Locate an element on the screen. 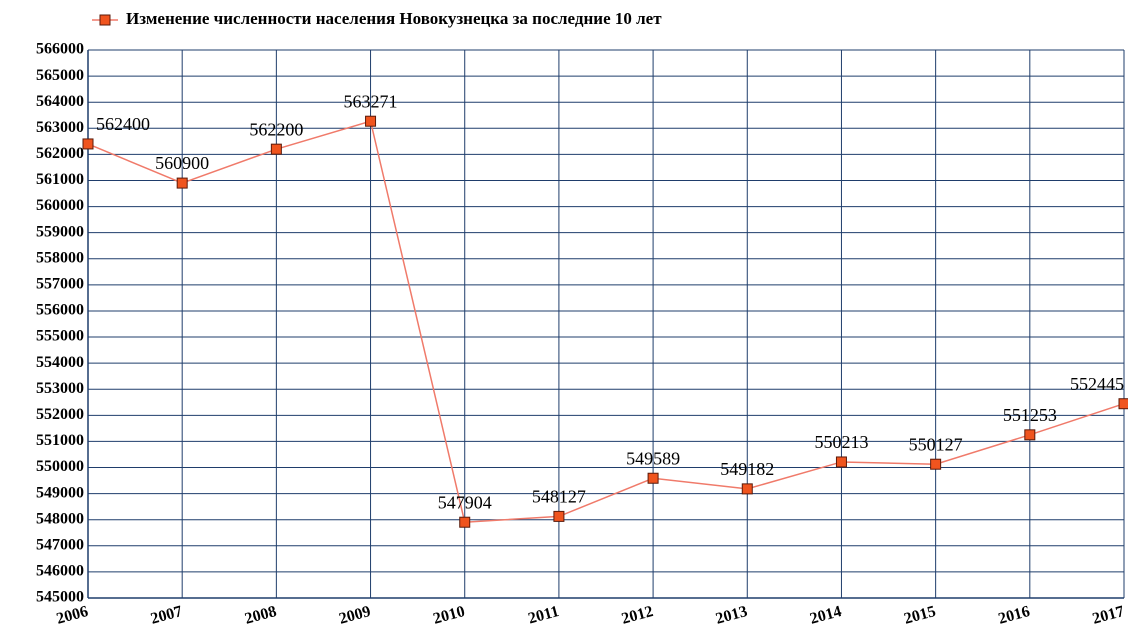  data-label: 551253 is located at coordinates (1030, 415).